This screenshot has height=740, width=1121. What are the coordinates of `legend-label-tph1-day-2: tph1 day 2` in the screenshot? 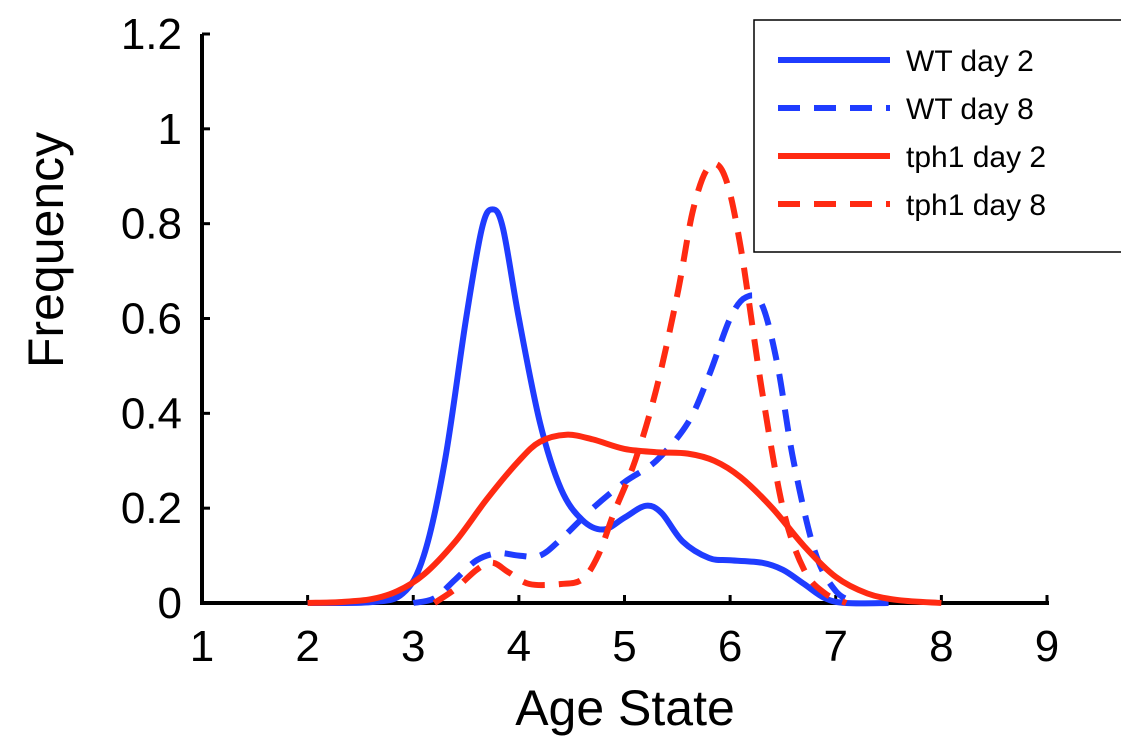 It's located at (976, 157).